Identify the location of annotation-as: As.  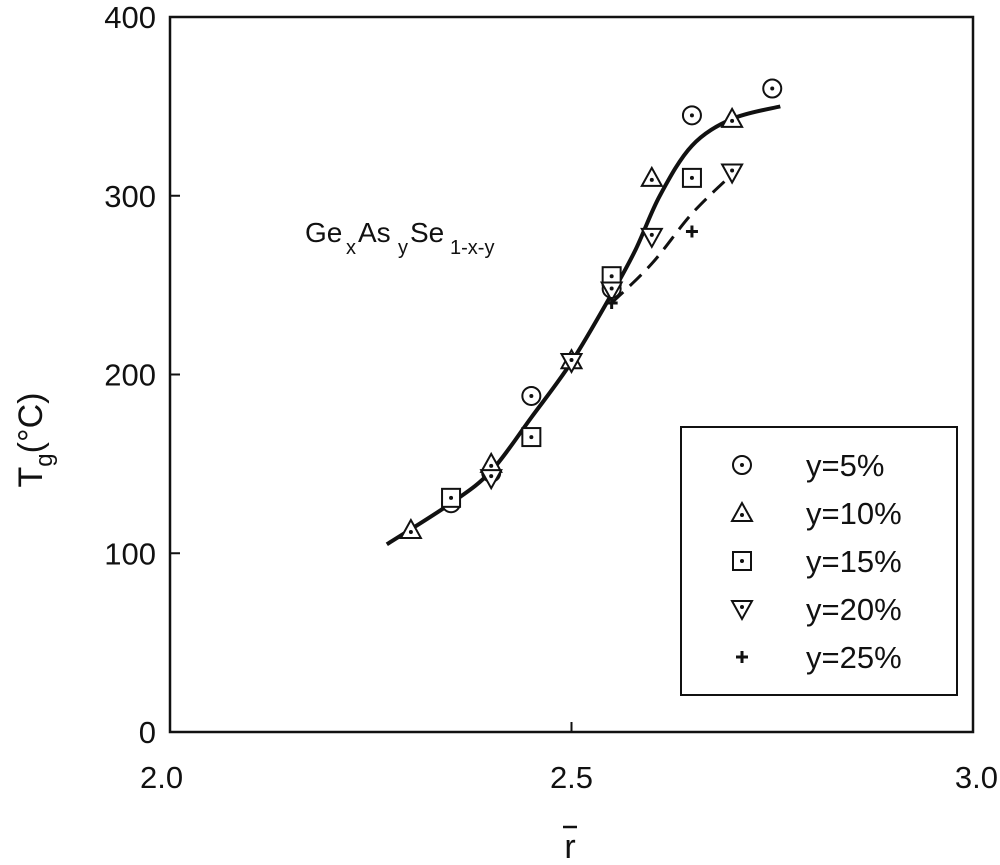
(374, 232).